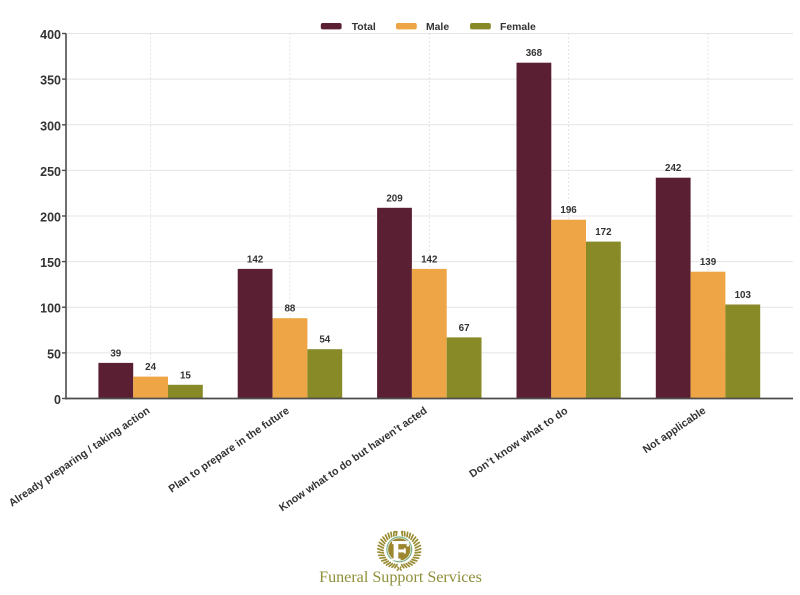 Image resolution: width=800 pixels, height=595 pixels. Describe the element at coordinates (518, 27) in the screenshot. I see `svg-text: Female` at that location.